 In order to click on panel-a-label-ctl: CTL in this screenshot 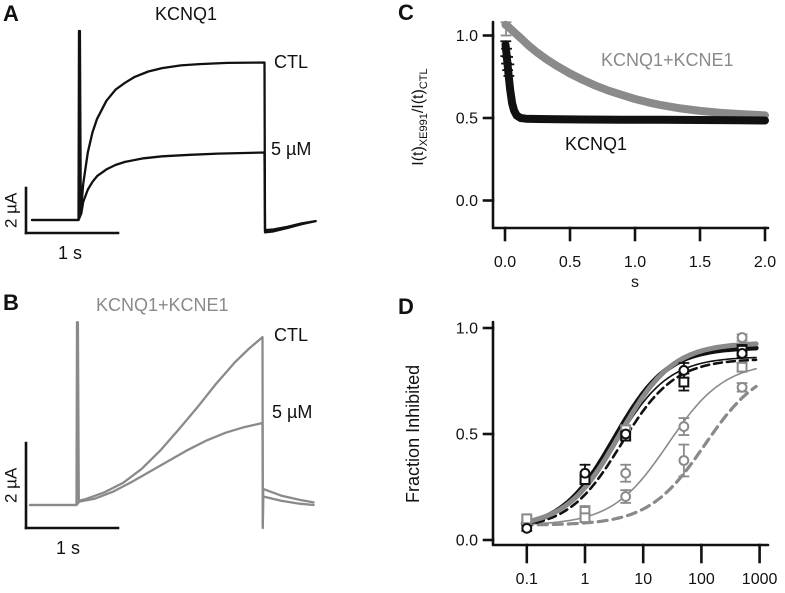, I will do `click(291, 62)`.